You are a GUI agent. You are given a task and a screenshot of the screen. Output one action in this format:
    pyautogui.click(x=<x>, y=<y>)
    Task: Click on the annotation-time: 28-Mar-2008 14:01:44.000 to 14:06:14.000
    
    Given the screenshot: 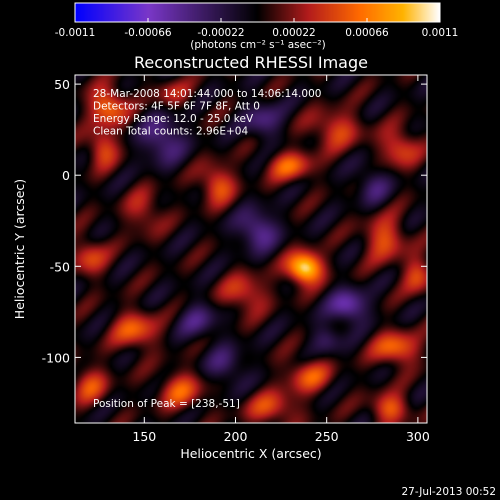 What is the action you would take?
    pyautogui.click(x=207, y=94)
    